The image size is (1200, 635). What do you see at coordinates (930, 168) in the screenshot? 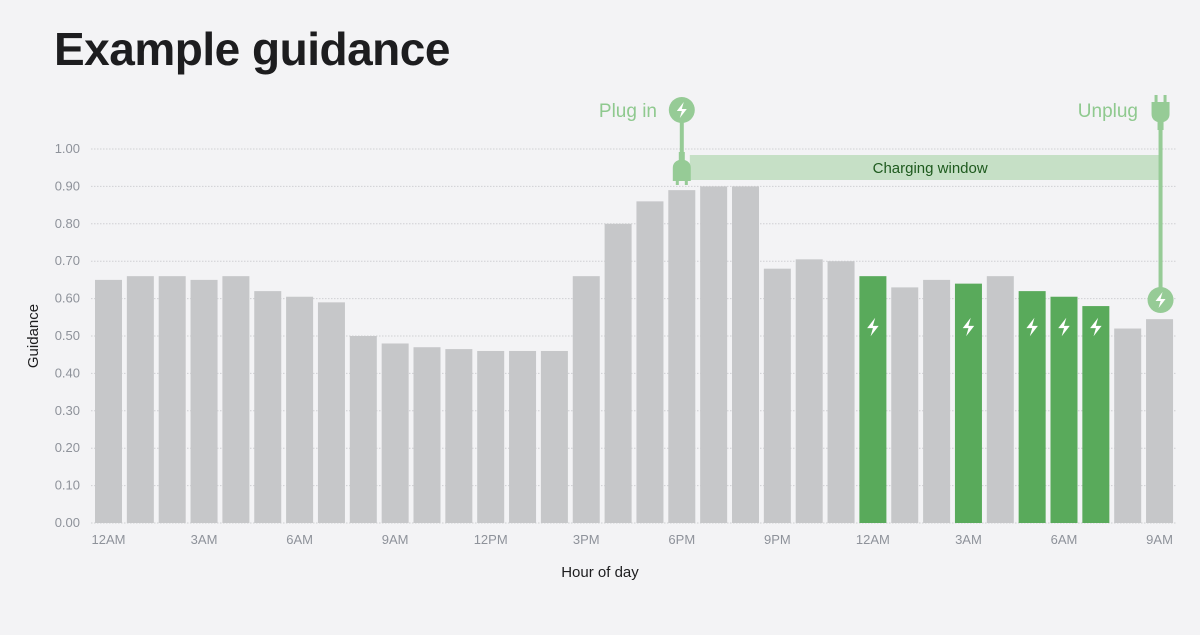
I see `charging-window-label: Charging window` at bounding box center [930, 168].